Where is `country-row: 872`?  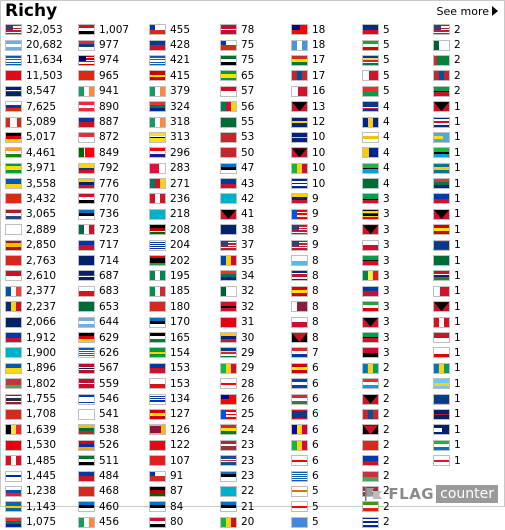
country-row: 872 is located at coordinates (113, 137).